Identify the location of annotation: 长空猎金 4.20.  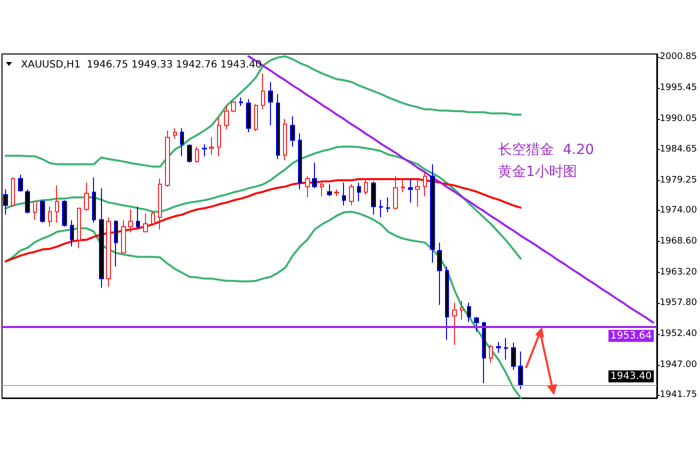
(546, 150).